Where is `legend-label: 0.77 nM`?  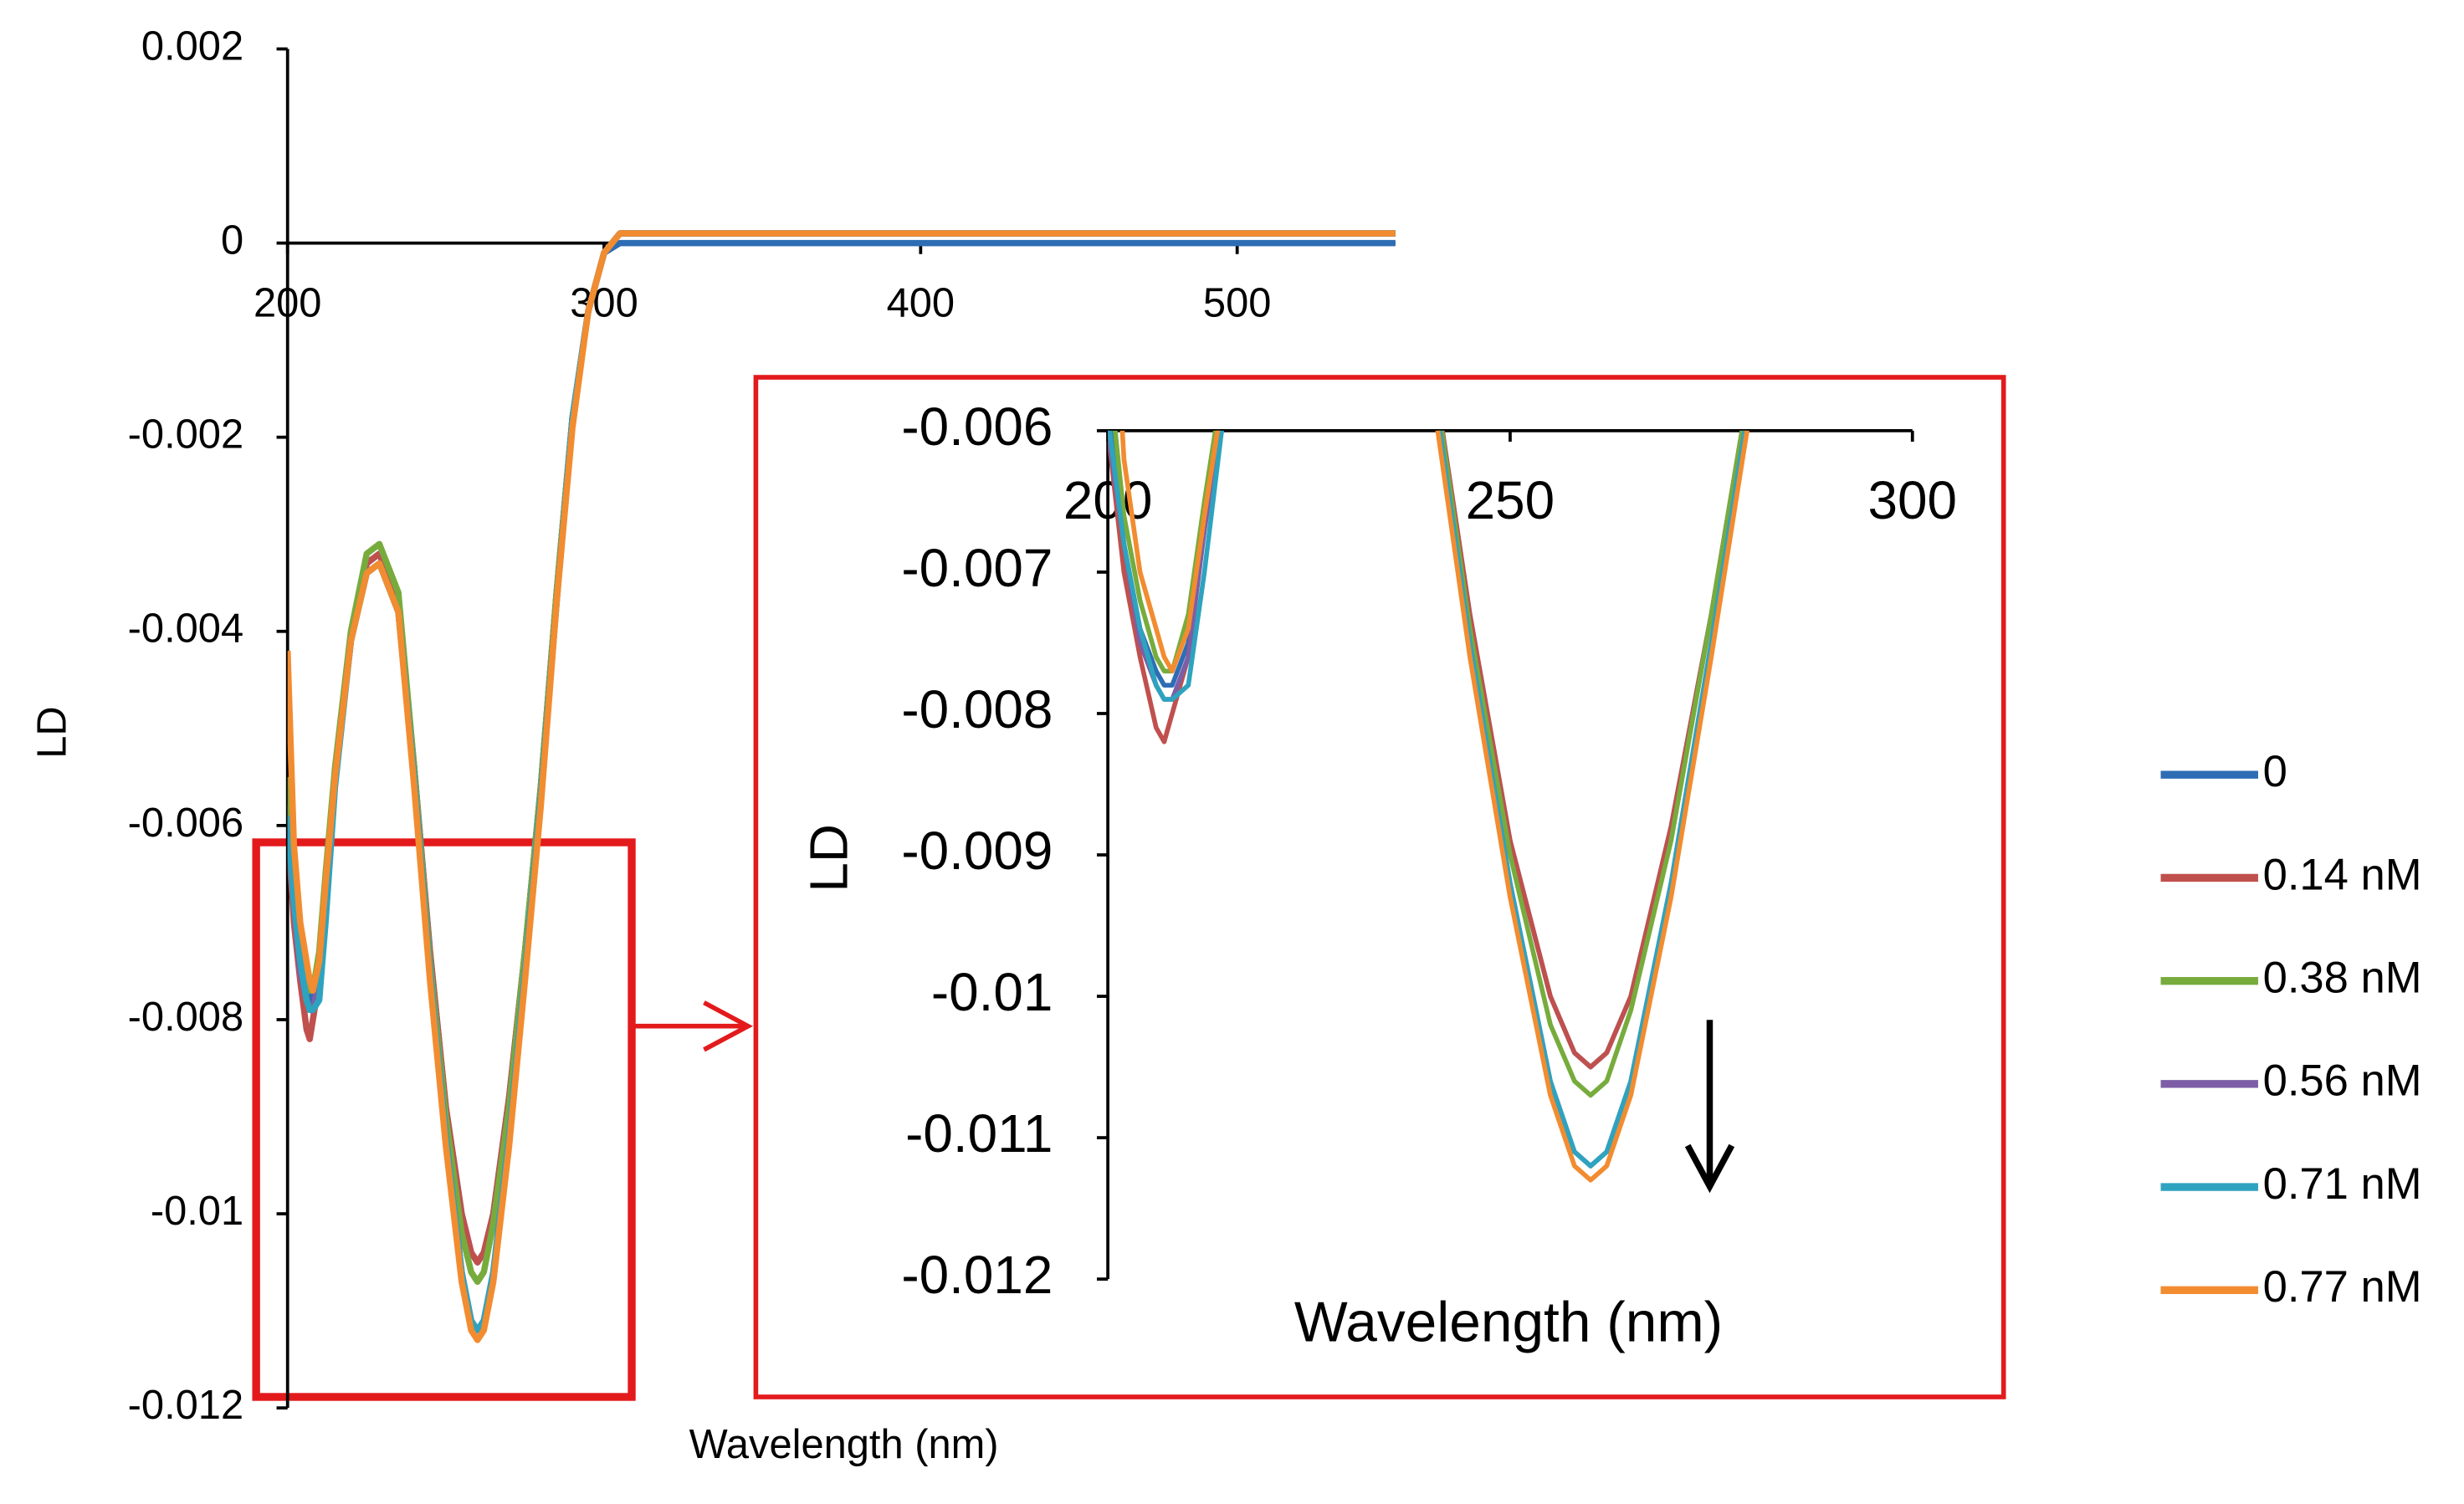 legend-label: 0.77 nM is located at coordinates (2342, 1287).